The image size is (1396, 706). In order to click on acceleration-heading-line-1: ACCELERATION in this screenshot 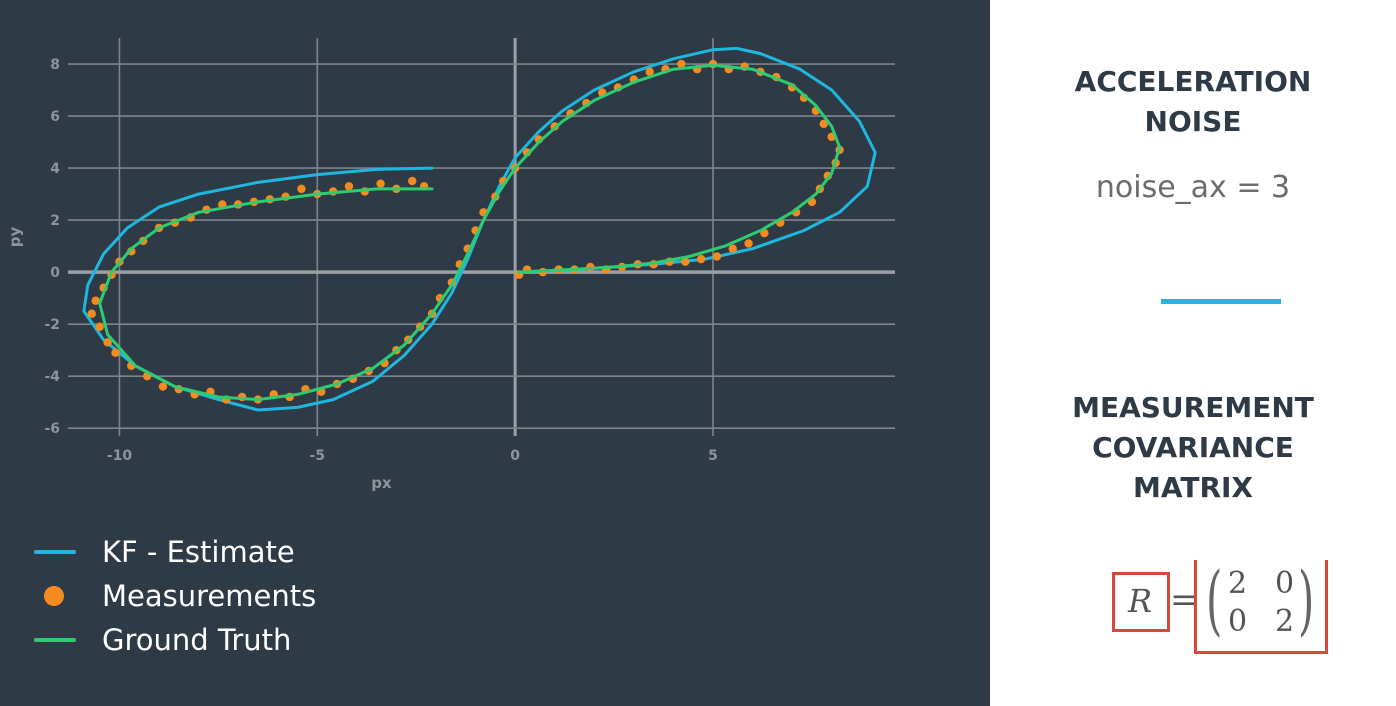, I will do `click(1193, 81)`.